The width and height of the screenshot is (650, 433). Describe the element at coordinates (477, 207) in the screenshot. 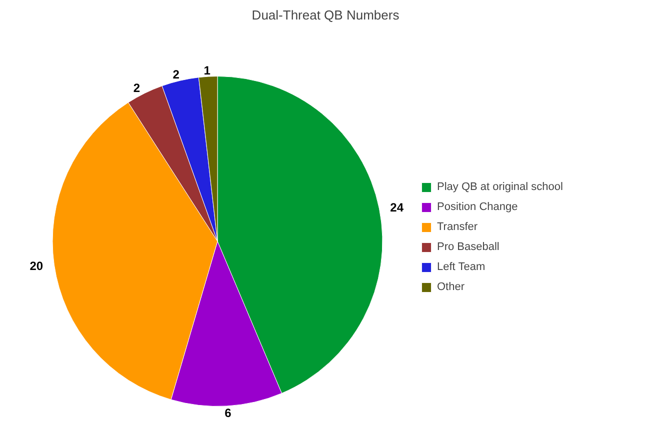

I see `legend-label: Position Change` at that location.